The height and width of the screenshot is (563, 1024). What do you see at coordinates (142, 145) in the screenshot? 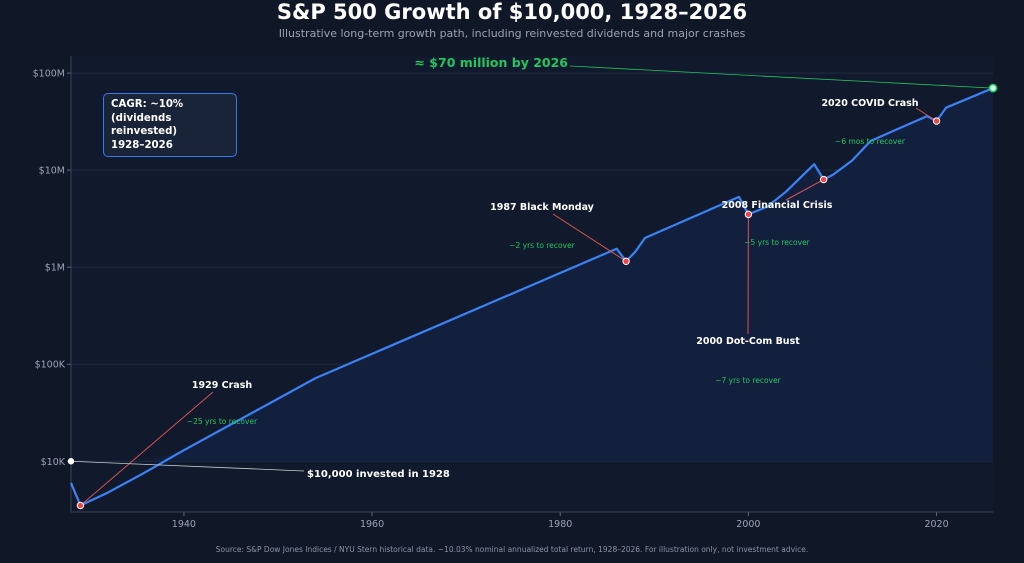
I see `cagr-line-3: 1928–2026` at bounding box center [142, 145].